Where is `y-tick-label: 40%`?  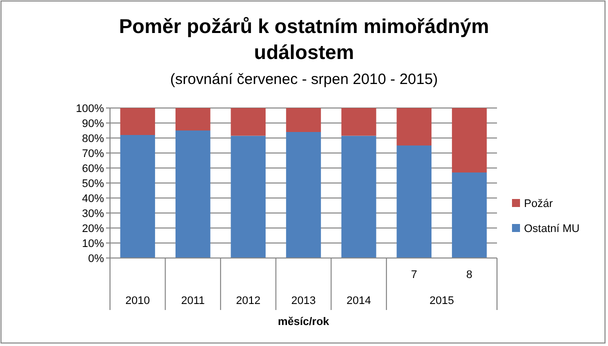
y-tick-label: 40% is located at coordinates (93, 199).